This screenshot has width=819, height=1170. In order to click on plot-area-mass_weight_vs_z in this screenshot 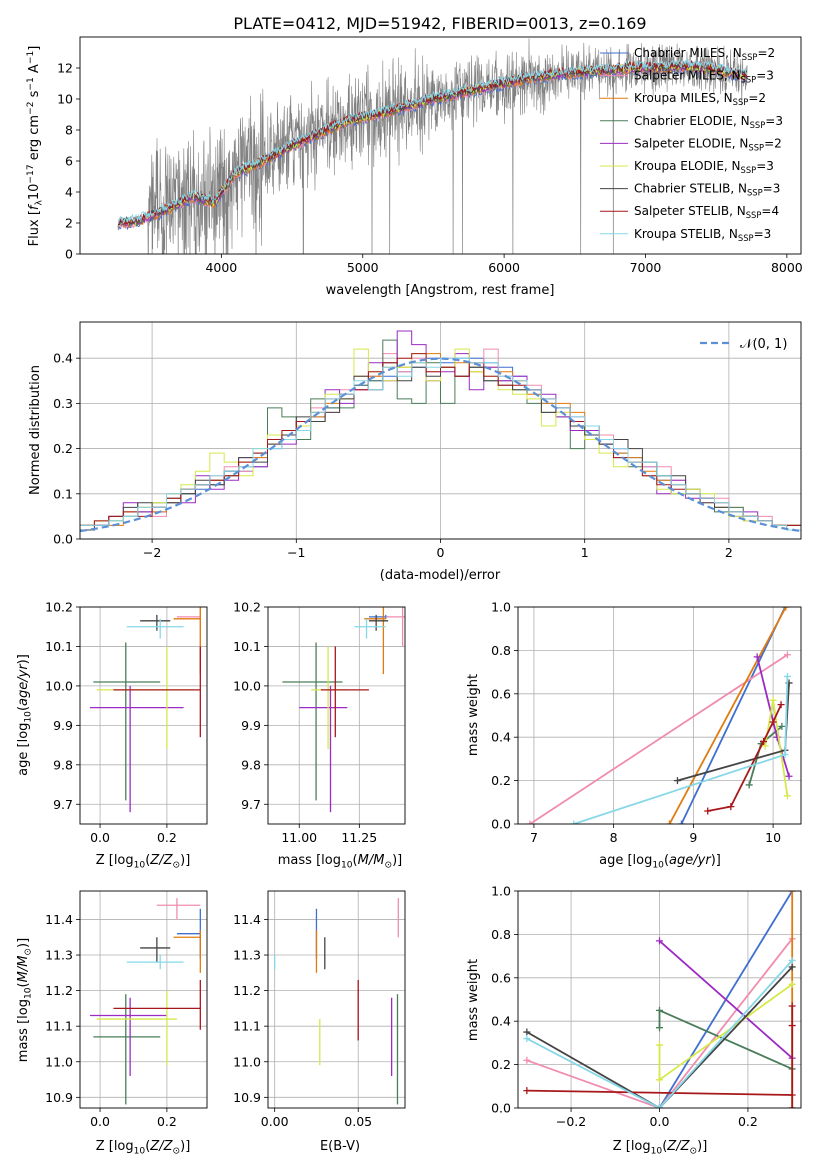, I will do `click(659, 999)`.